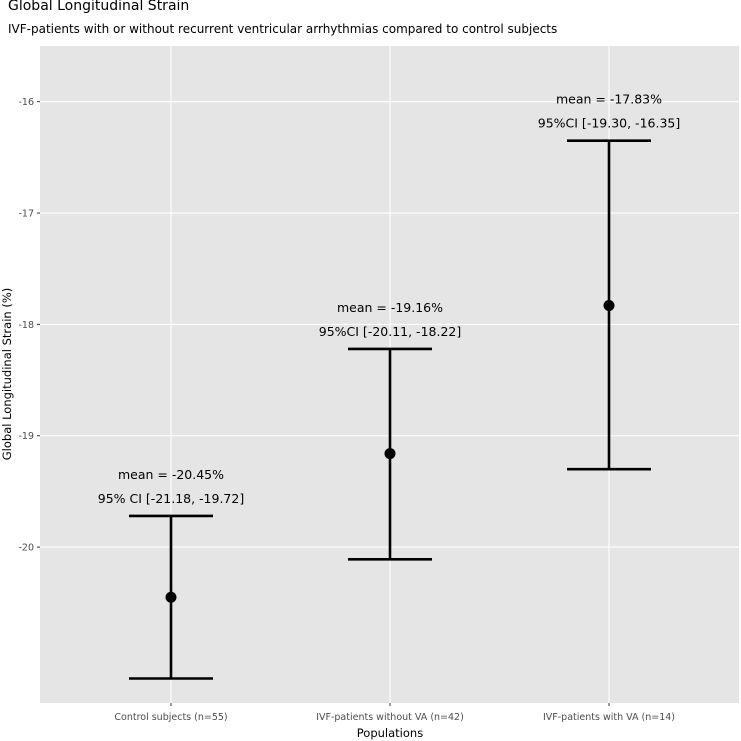  Describe the element at coordinates (26, 436) in the screenshot. I see `y-tick-label: -19` at that location.